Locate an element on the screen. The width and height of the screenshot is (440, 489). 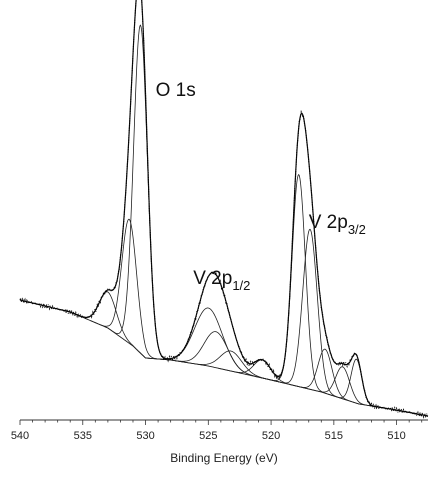
peak-label-1: O 1s is located at coordinates (176, 90).